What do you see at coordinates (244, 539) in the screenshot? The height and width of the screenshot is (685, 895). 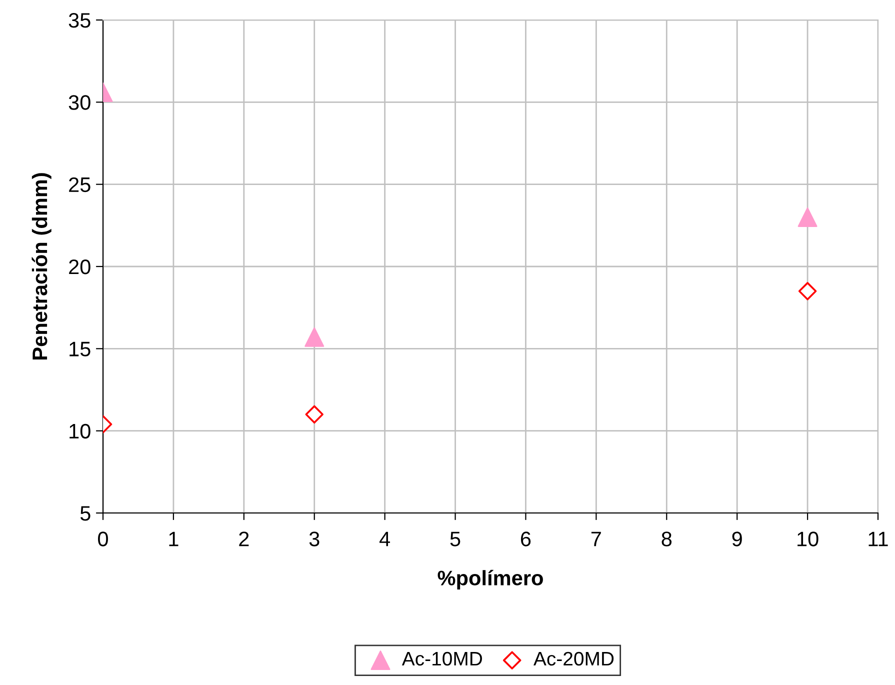 I see `x-tick-label: 2` at bounding box center [244, 539].